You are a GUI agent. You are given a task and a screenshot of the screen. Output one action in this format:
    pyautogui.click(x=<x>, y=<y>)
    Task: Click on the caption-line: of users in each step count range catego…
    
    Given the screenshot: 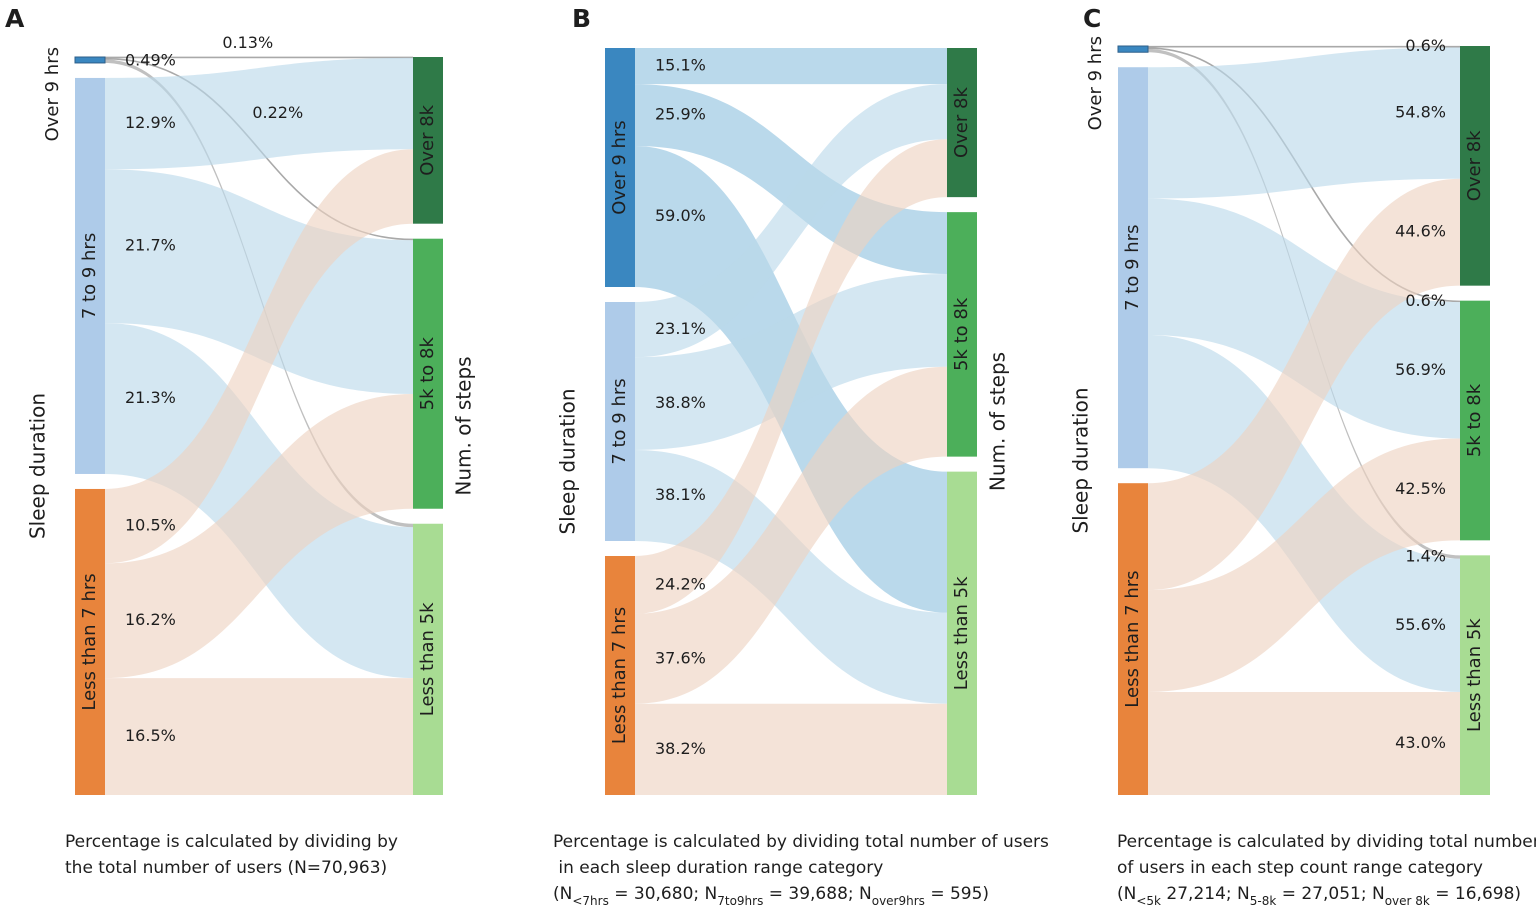 What is the action you would take?
    pyautogui.click(x=1300, y=868)
    